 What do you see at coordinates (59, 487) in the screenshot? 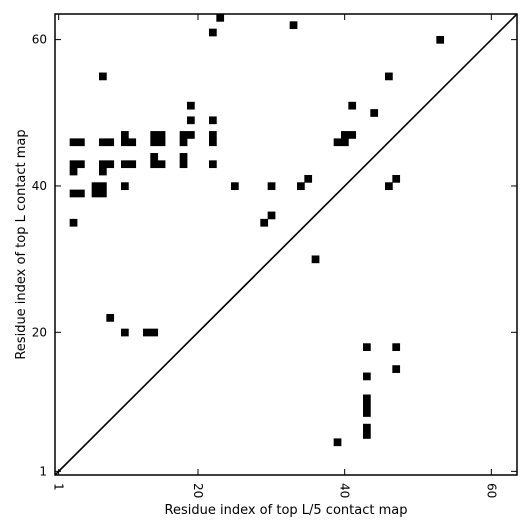
I see `x-tick-label: 1` at bounding box center [59, 487].